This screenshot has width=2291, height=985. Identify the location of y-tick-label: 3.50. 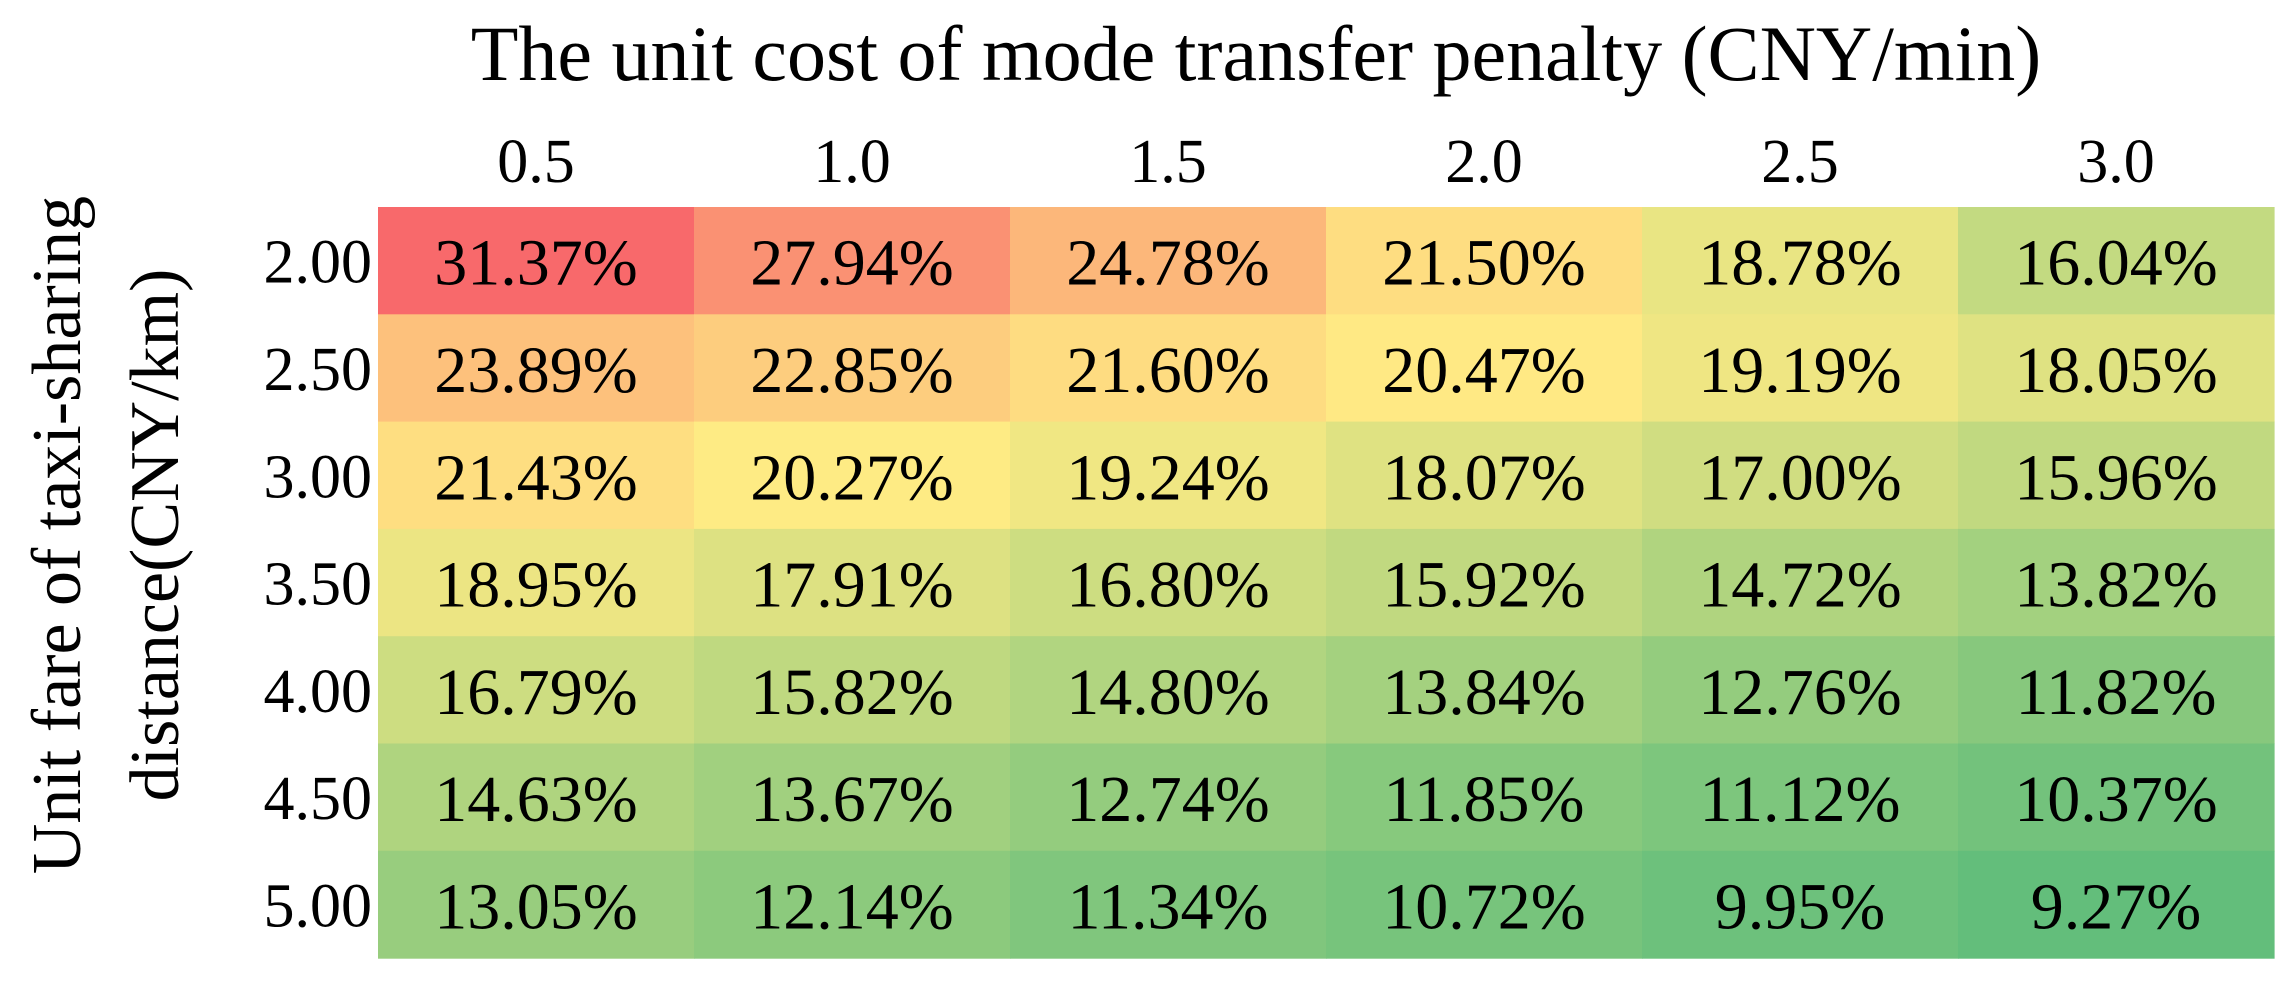
(318, 585).